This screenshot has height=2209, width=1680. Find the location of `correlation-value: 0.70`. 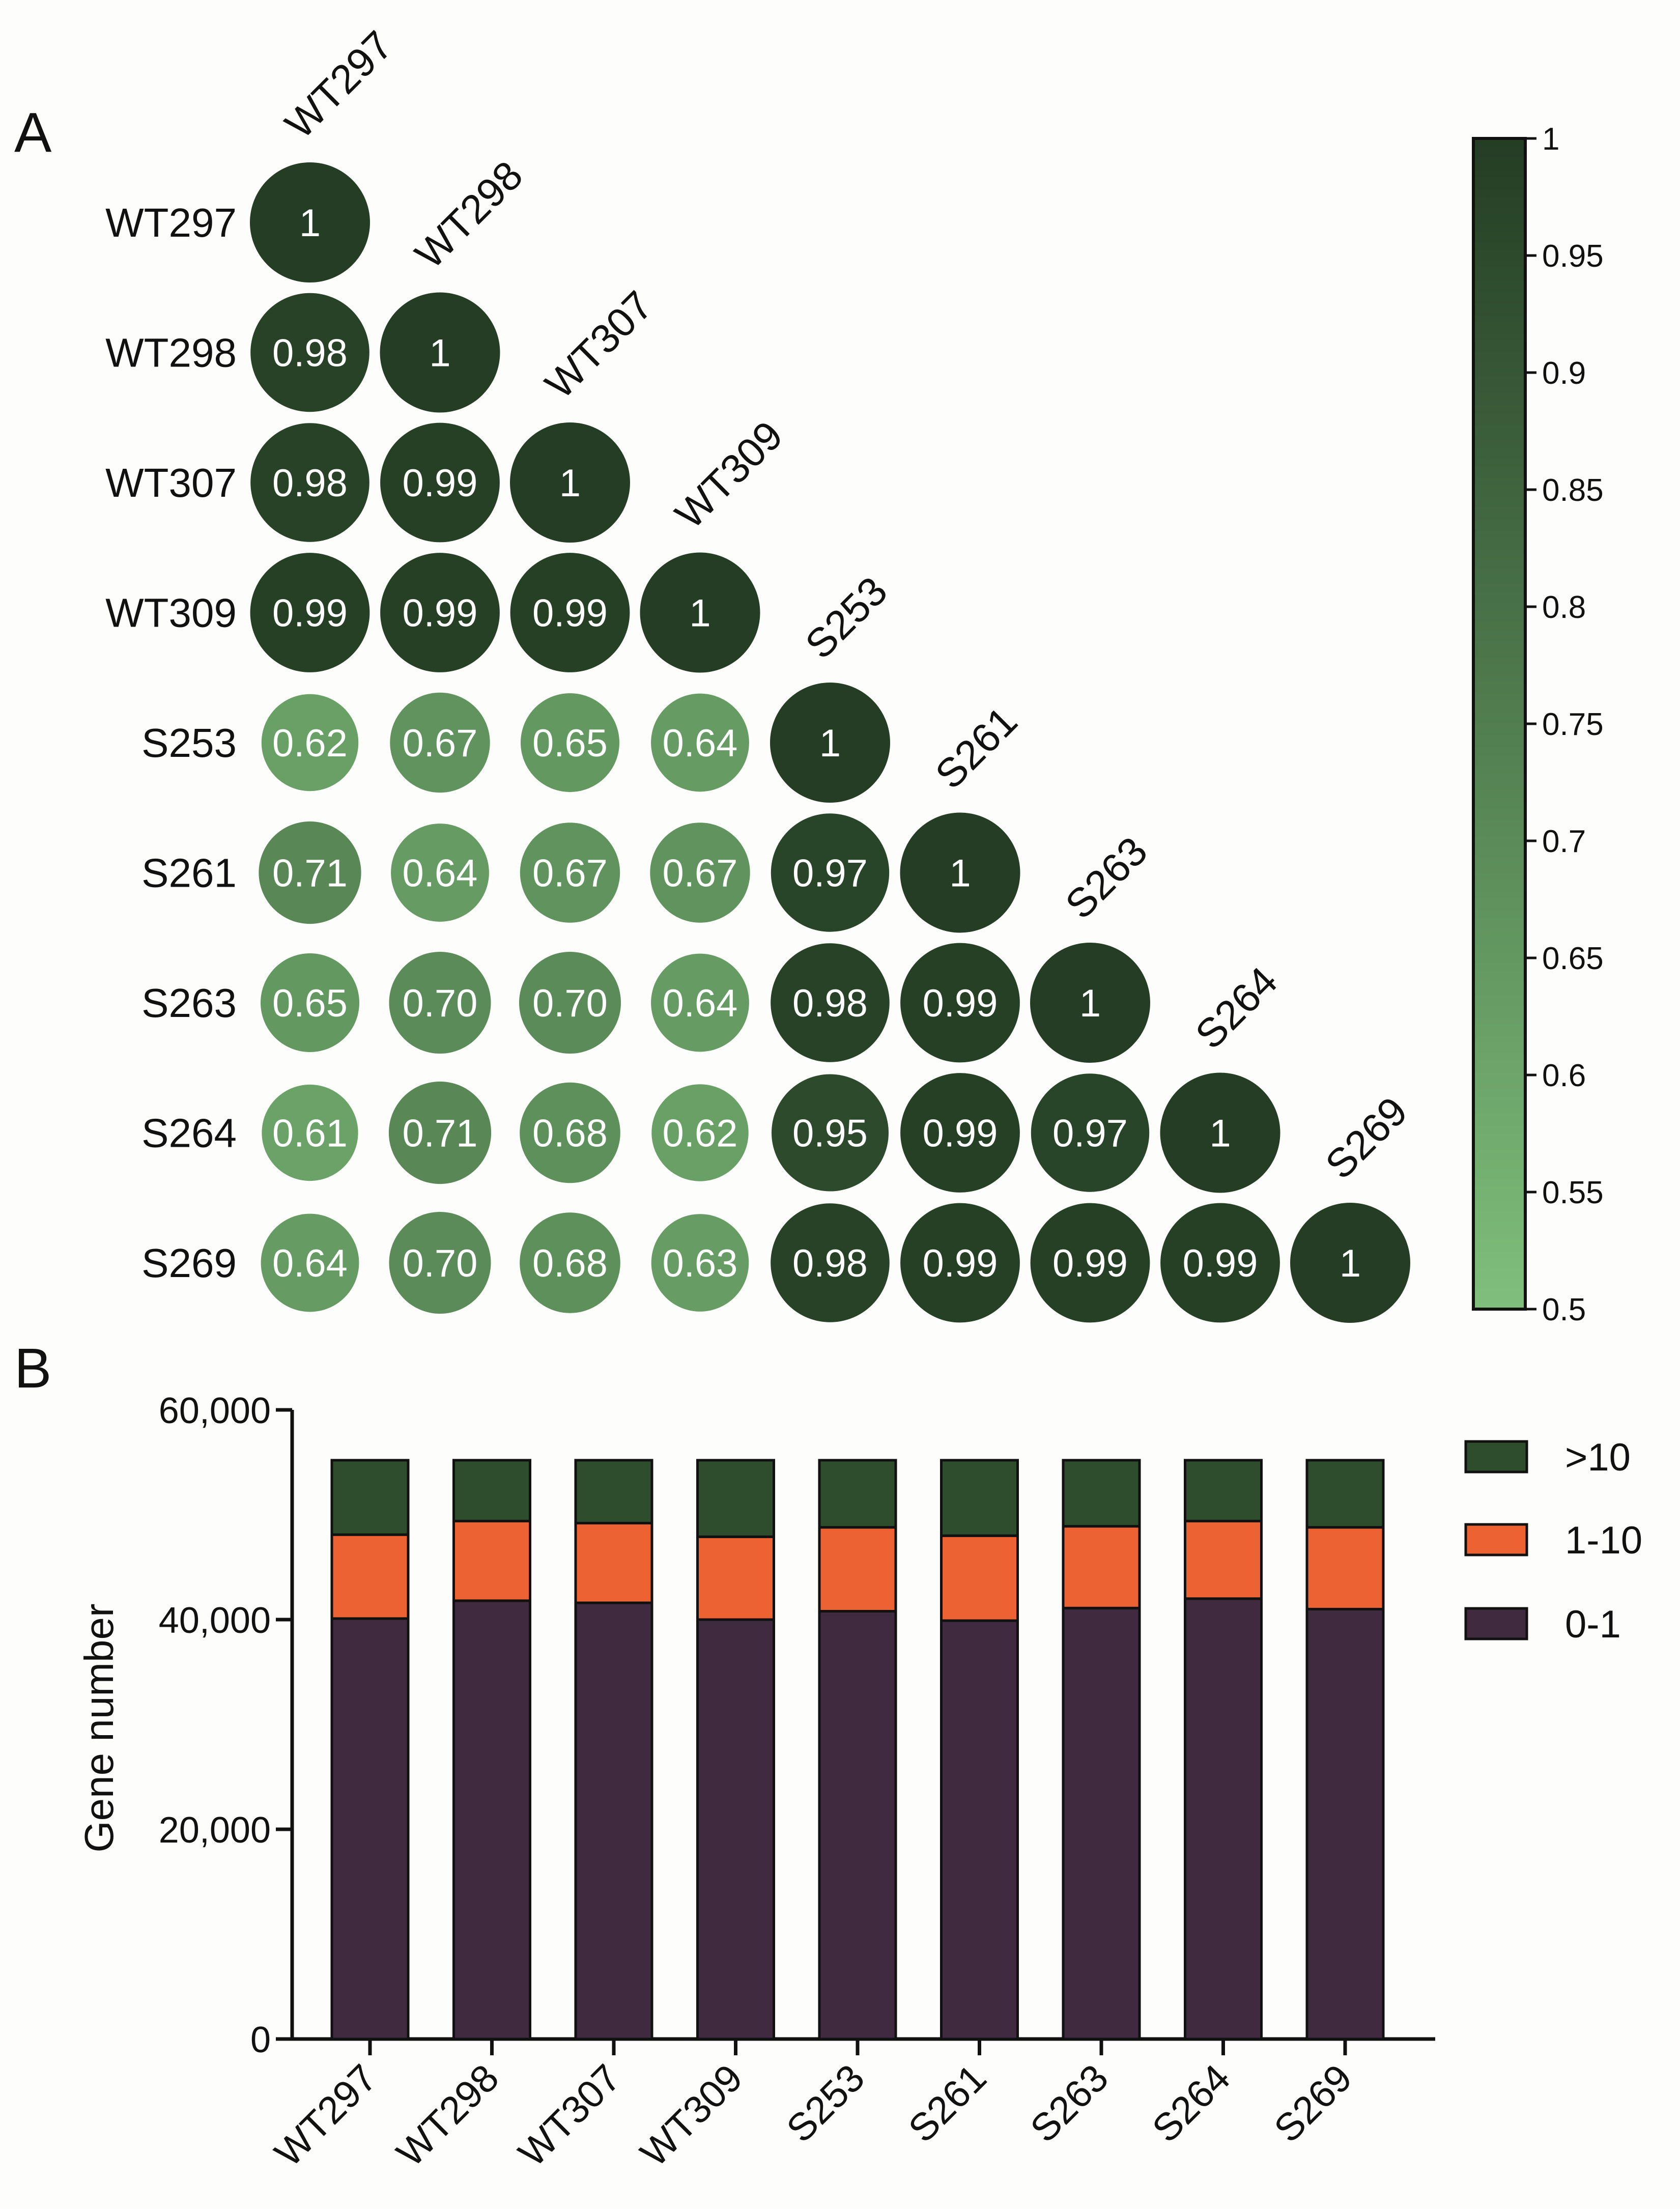

correlation-value: 0.70 is located at coordinates (440, 1263).